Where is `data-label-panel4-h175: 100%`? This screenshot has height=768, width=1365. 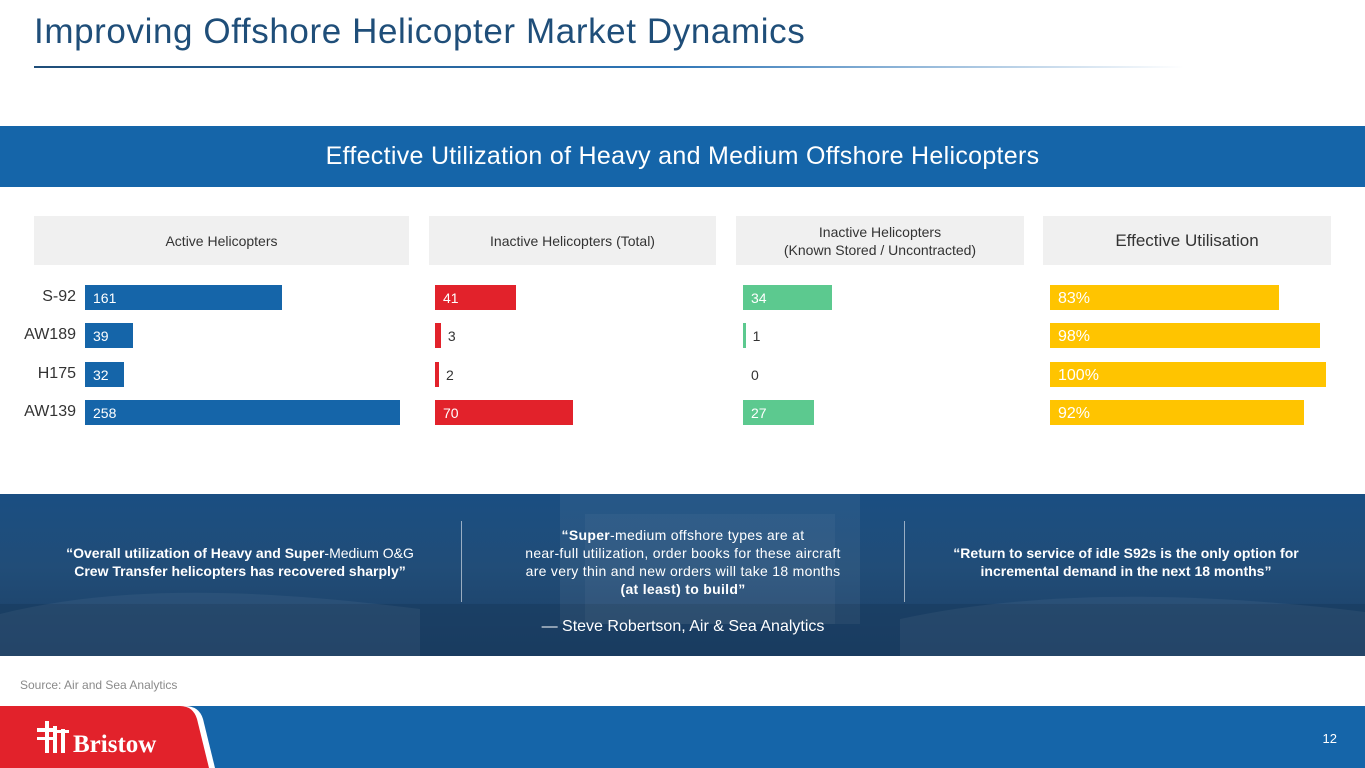
data-label-panel4-h175: 100% is located at coordinates (1078, 375).